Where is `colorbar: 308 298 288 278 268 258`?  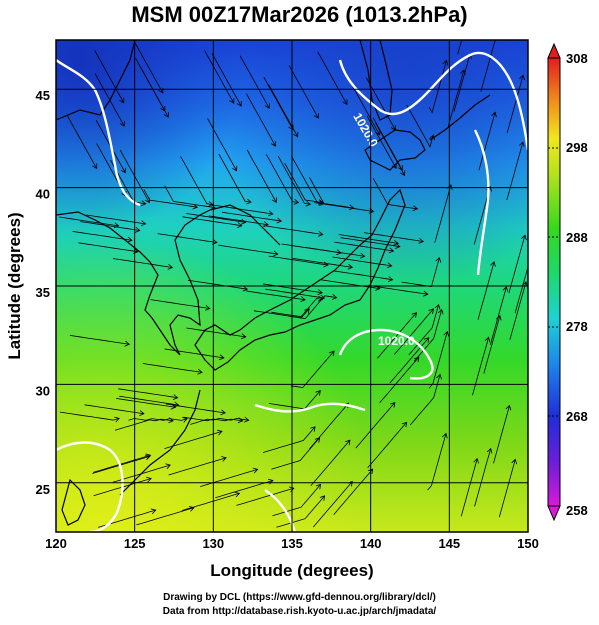
colorbar: 308 298 288 278 268 258 is located at coordinates (568, 282).